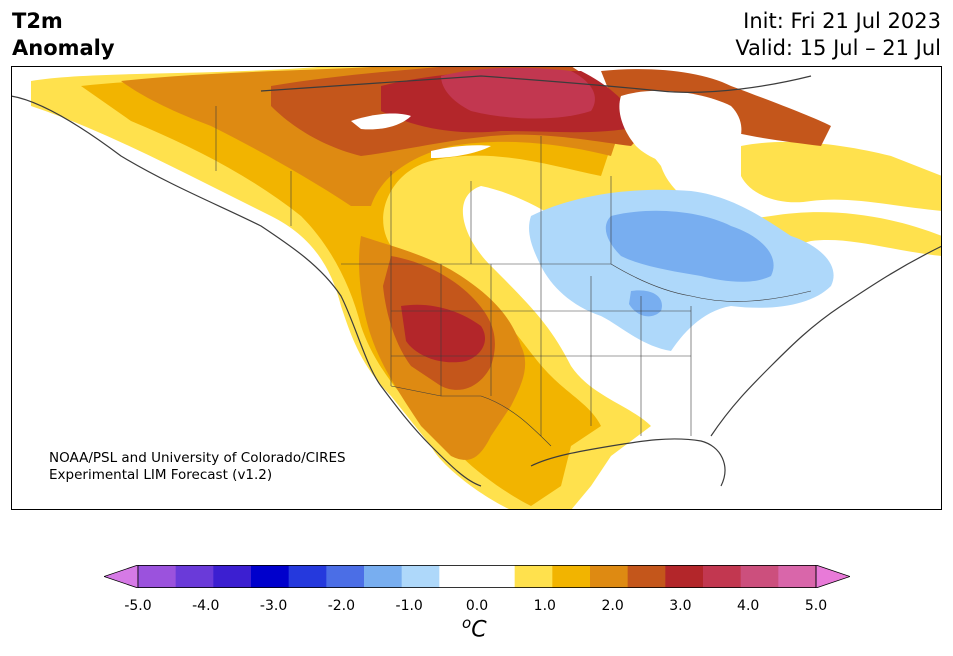 Image resolution: width=953 pixels, height=656 pixels. Describe the element at coordinates (842, 21) in the screenshot. I see `init-date: Init: Fri 21 Jul 2023` at that location.